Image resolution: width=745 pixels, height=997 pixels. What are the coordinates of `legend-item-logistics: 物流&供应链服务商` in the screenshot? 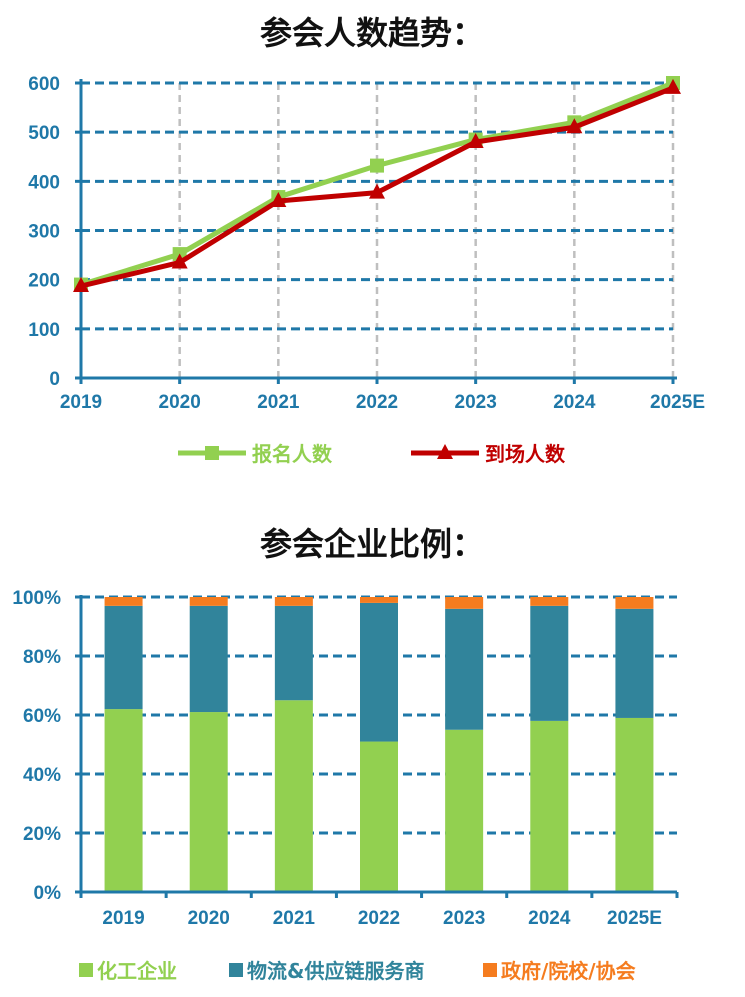 It's located at (326, 971).